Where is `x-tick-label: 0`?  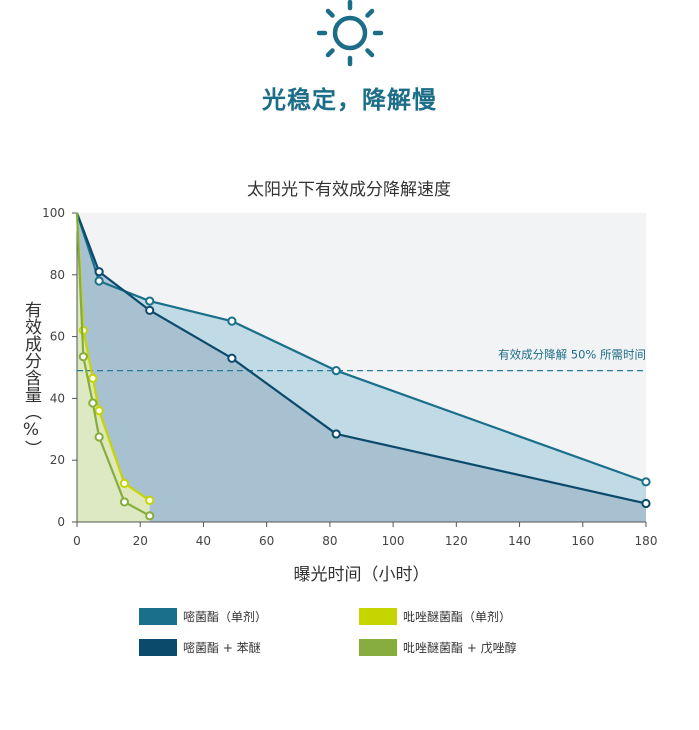
x-tick-label: 0 is located at coordinates (77, 541).